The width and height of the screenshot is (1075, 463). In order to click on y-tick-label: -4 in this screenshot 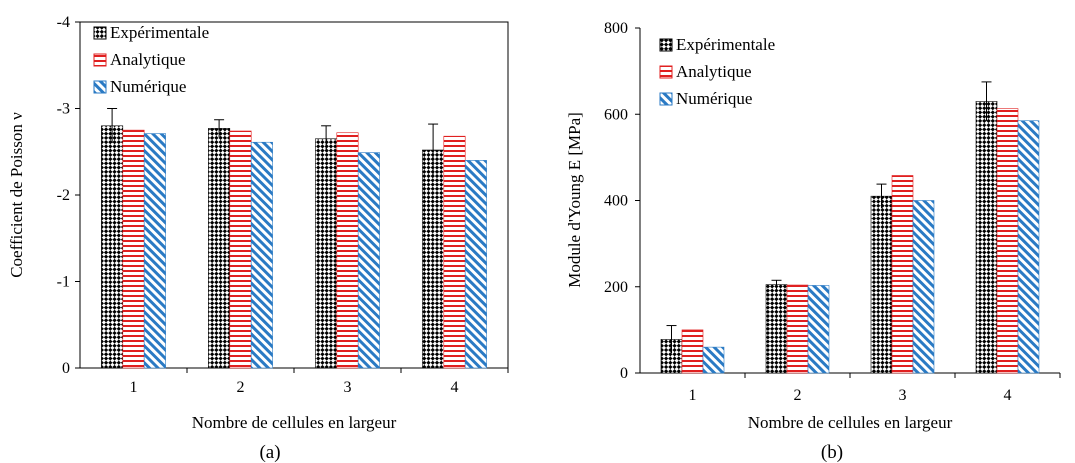, I will do `click(63, 22)`.